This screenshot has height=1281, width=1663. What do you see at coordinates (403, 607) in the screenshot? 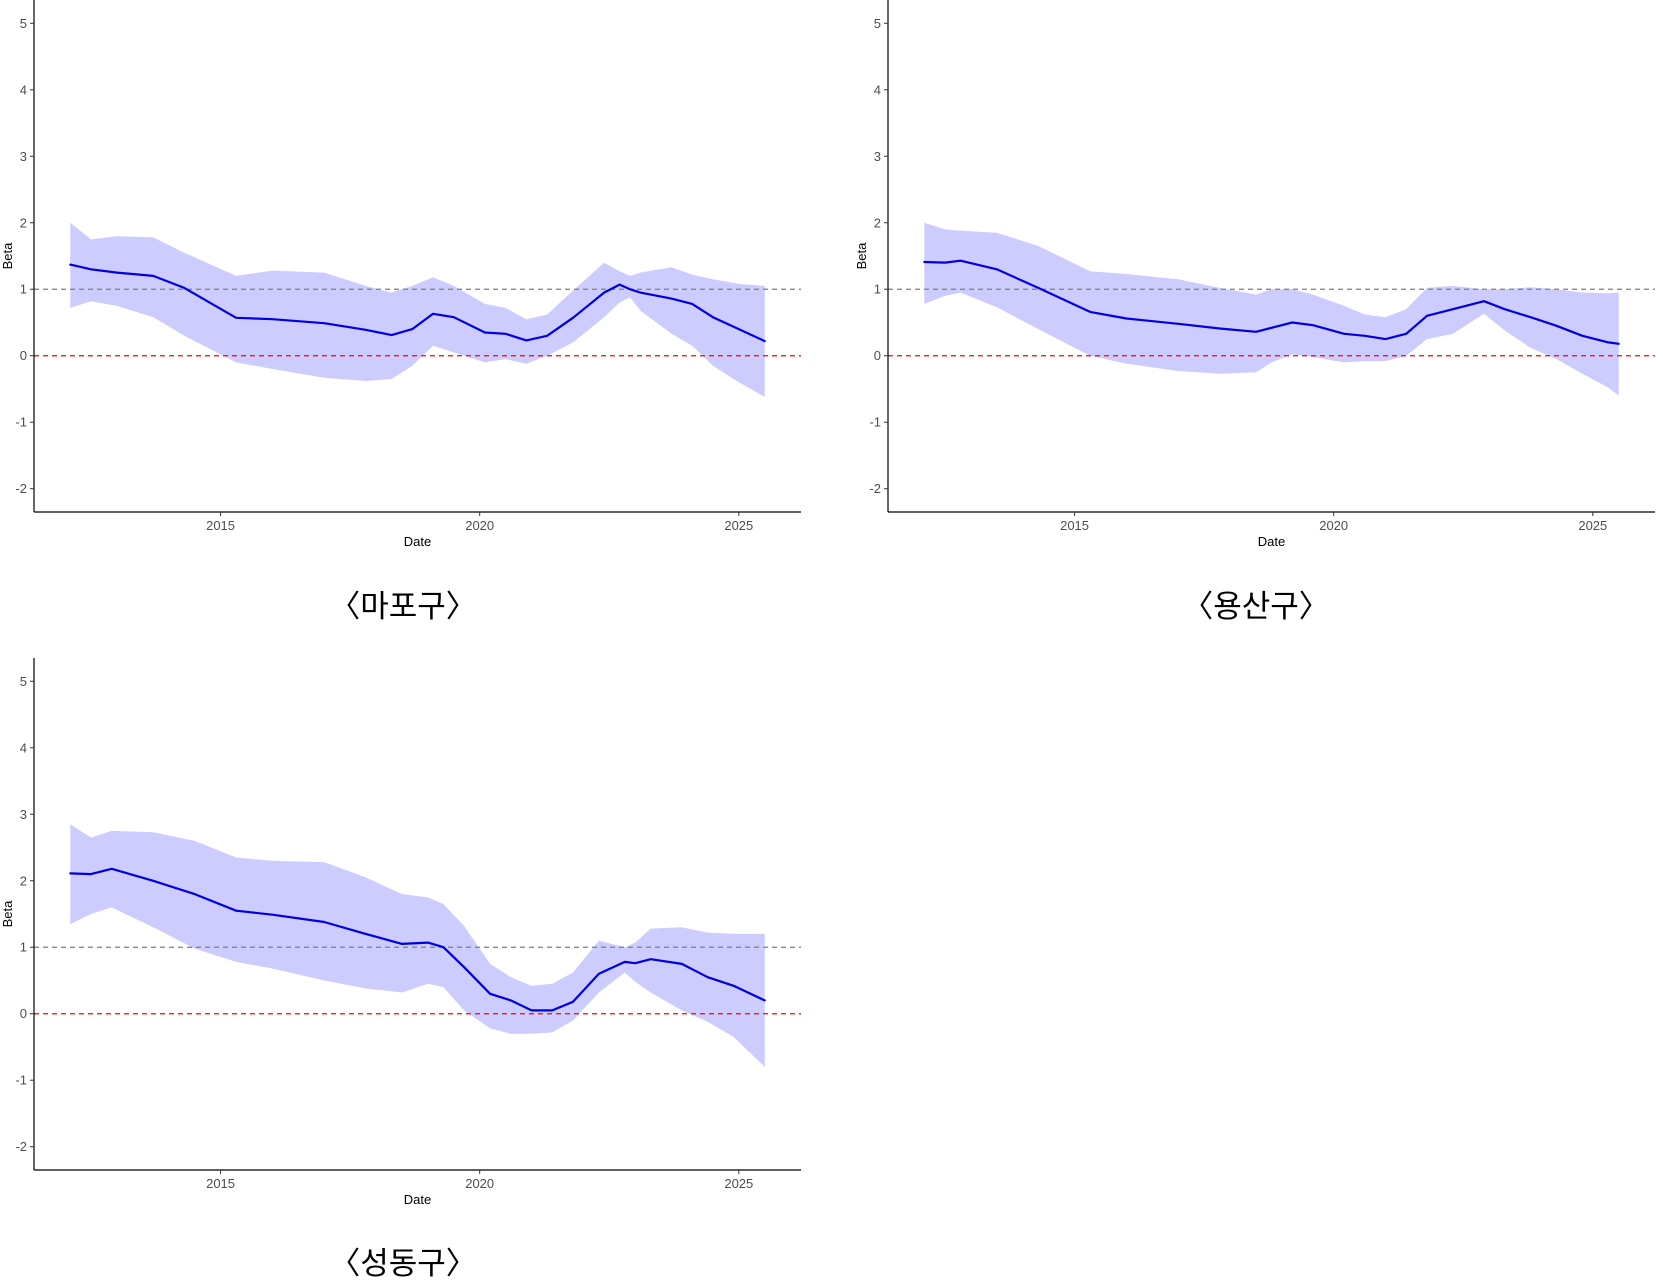
I see `panel-caption: 〈마포구〉` at bounding box center [403, 607].